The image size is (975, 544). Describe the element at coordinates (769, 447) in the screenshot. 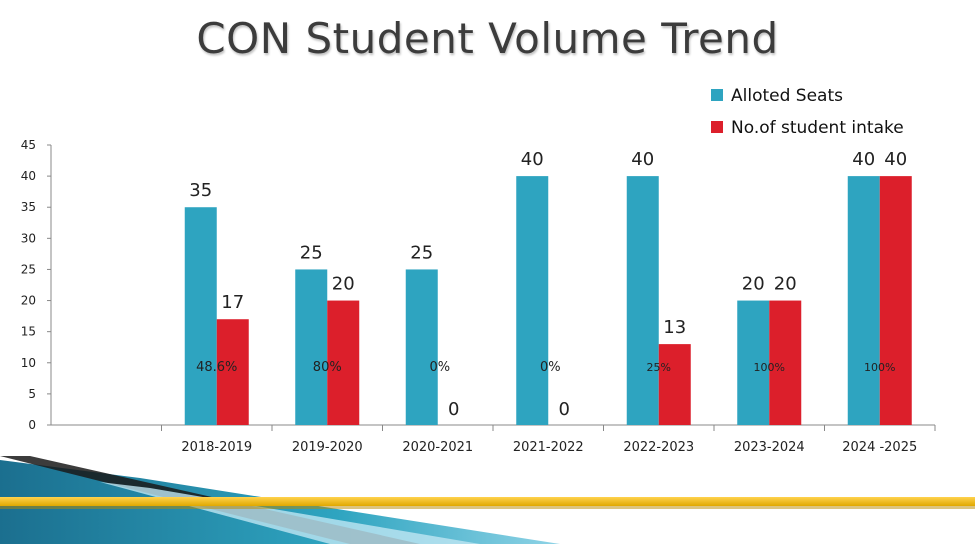

I see `x-tick-label: 2023-2024` at that location.